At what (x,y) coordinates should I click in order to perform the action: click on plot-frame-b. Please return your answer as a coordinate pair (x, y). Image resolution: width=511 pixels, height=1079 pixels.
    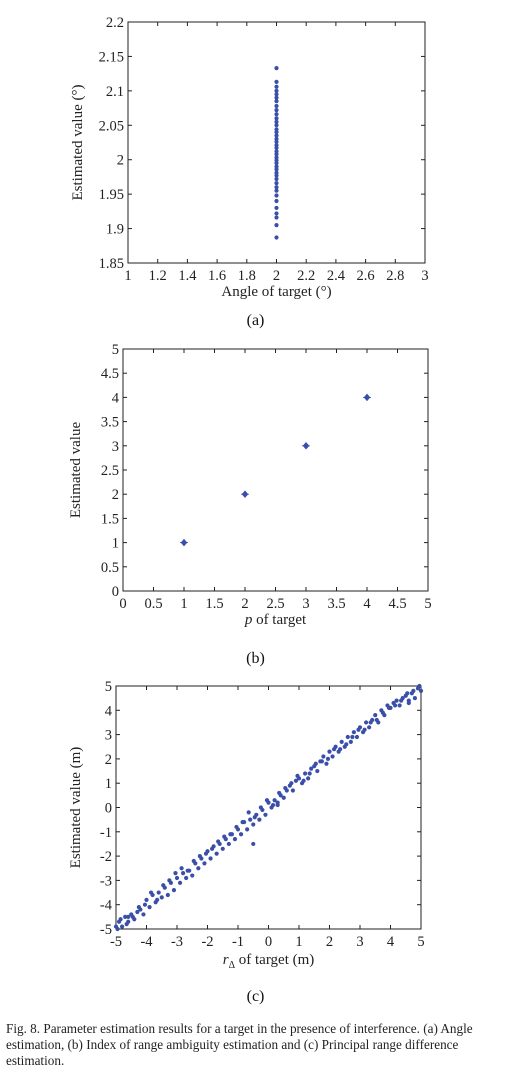
    Looking at the image, I should click on (275, 470).